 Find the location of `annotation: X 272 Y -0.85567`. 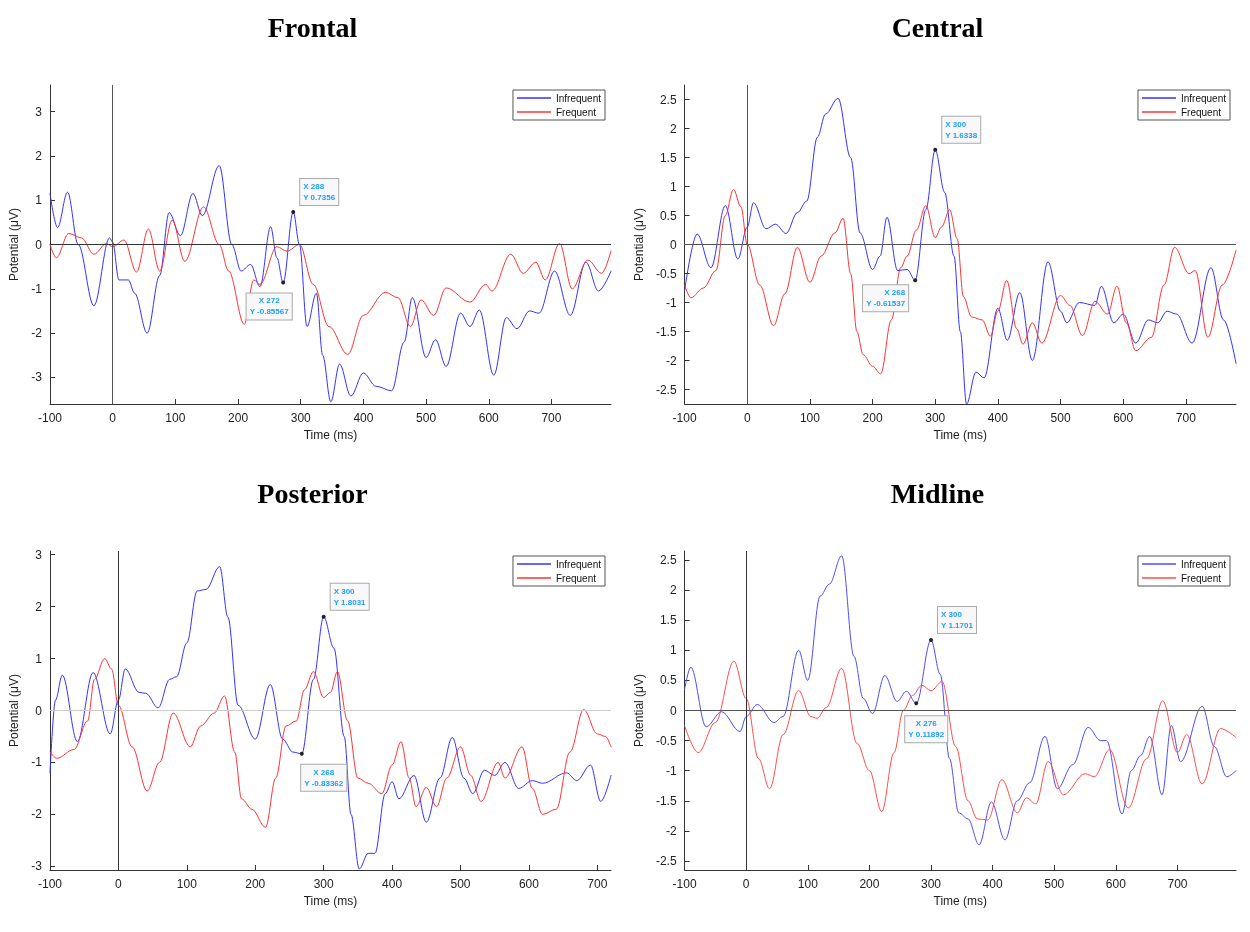

annotation: X 272 Y -0.85567 is located at coordinates (269, 306).